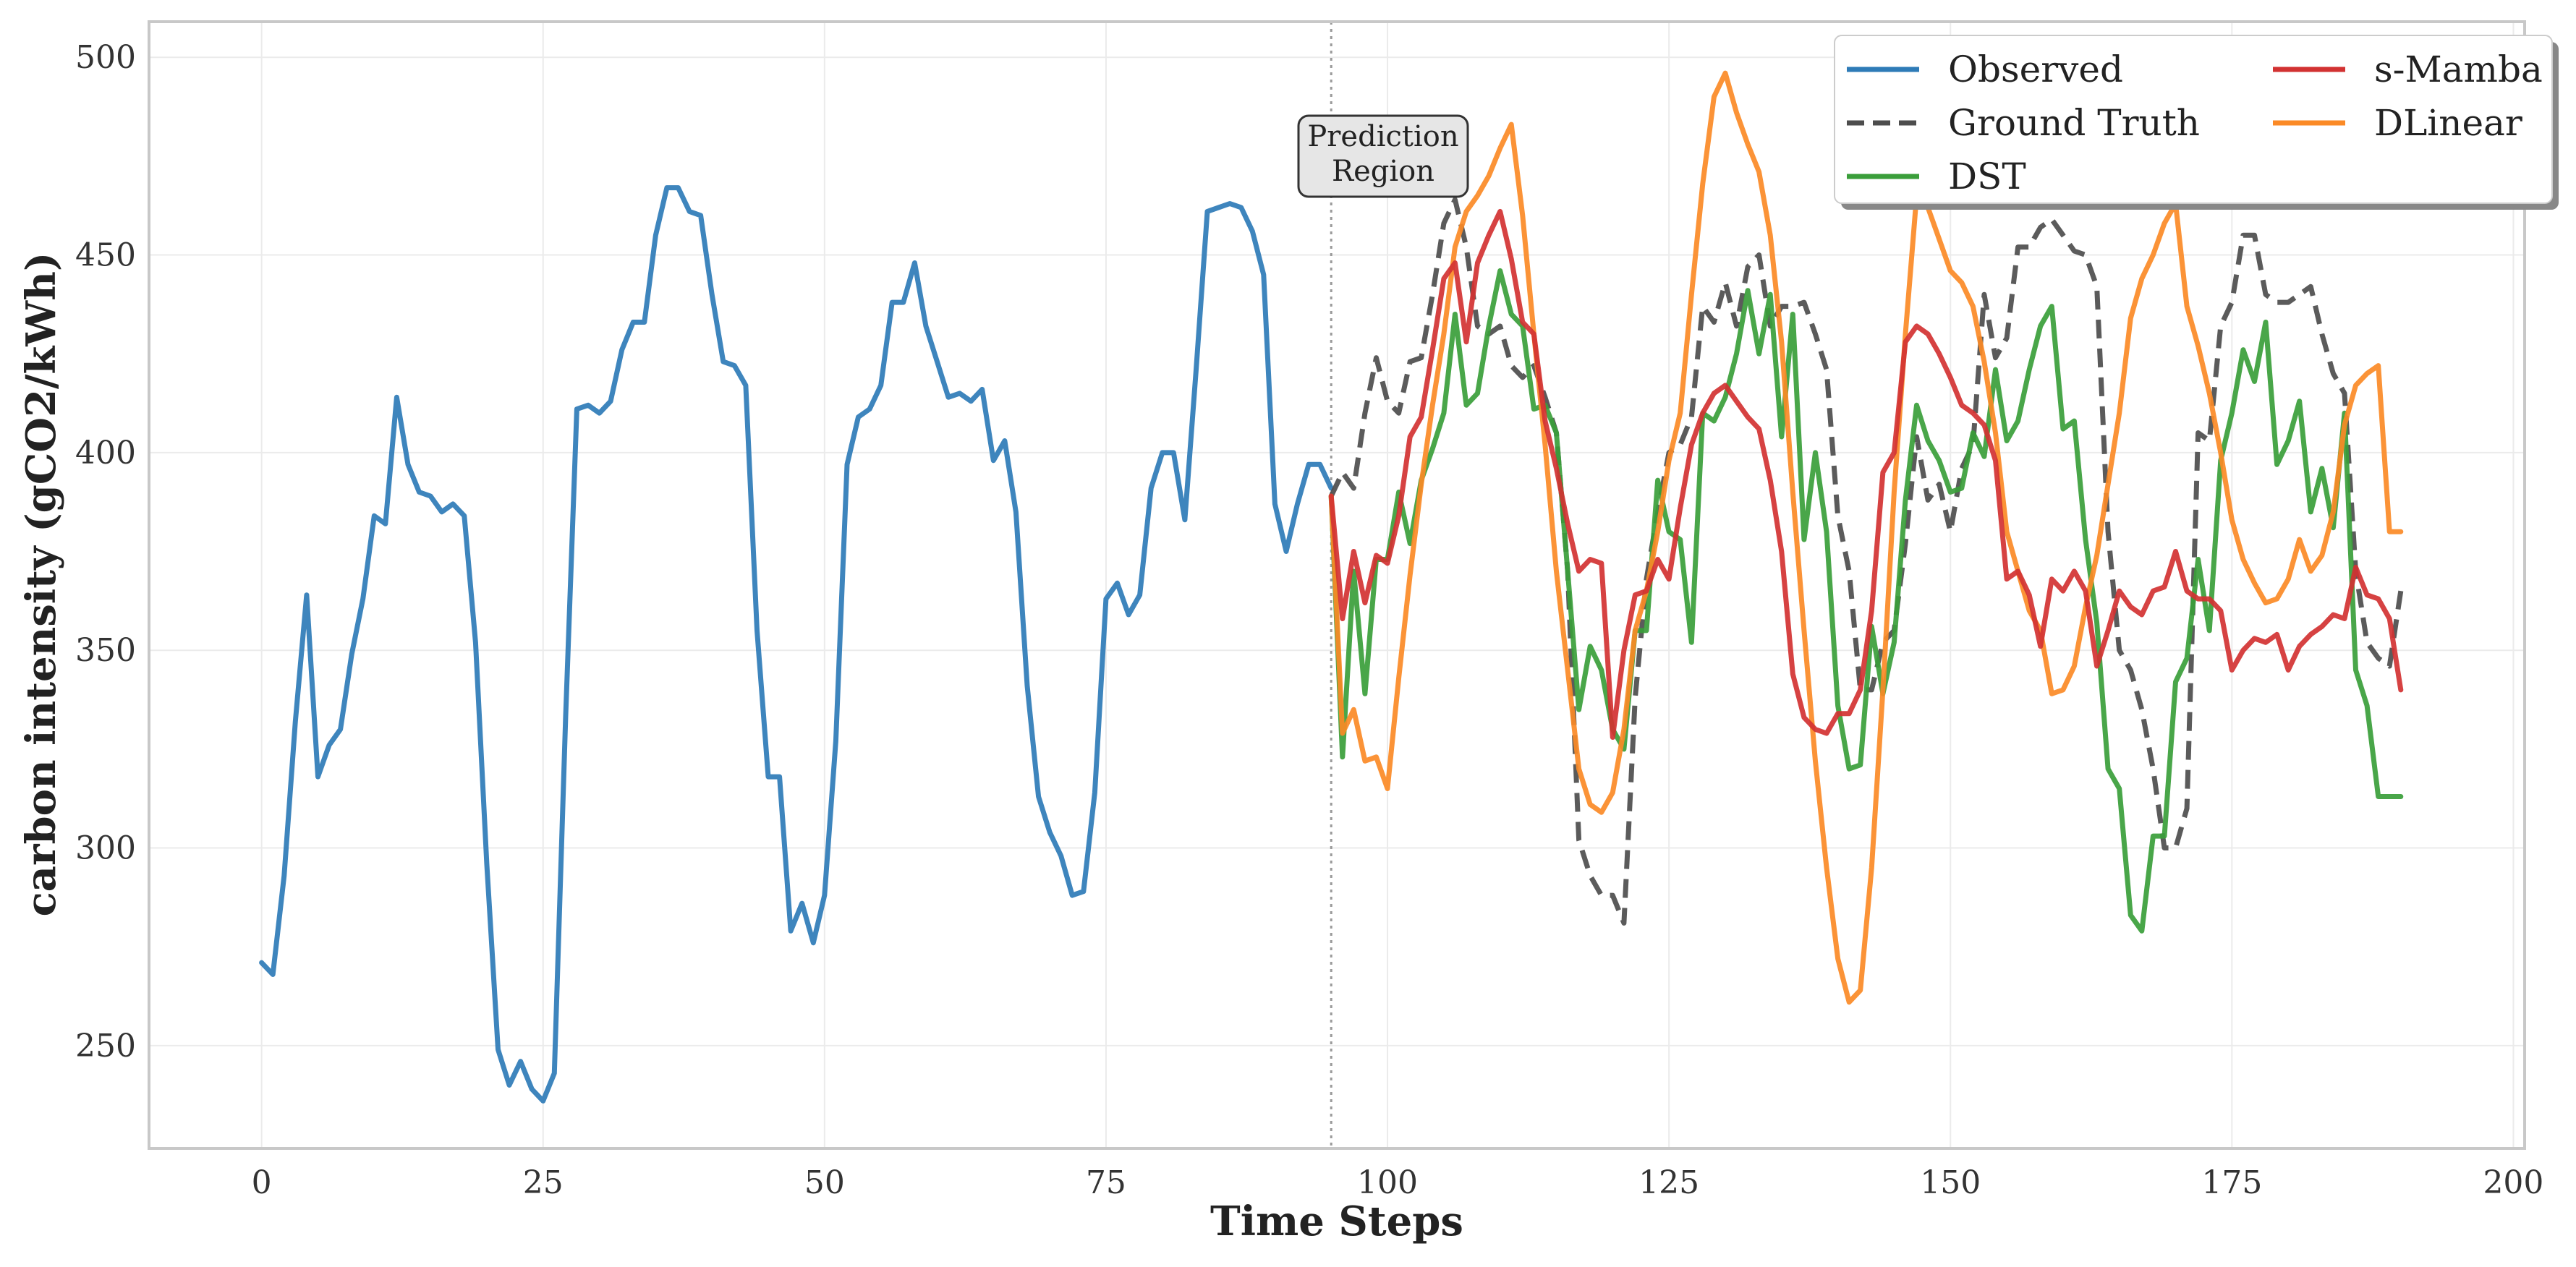  Describe the element at coordinates (824, 1182) in the screenshot. I see `x-tick-label-2: 50` at that location.